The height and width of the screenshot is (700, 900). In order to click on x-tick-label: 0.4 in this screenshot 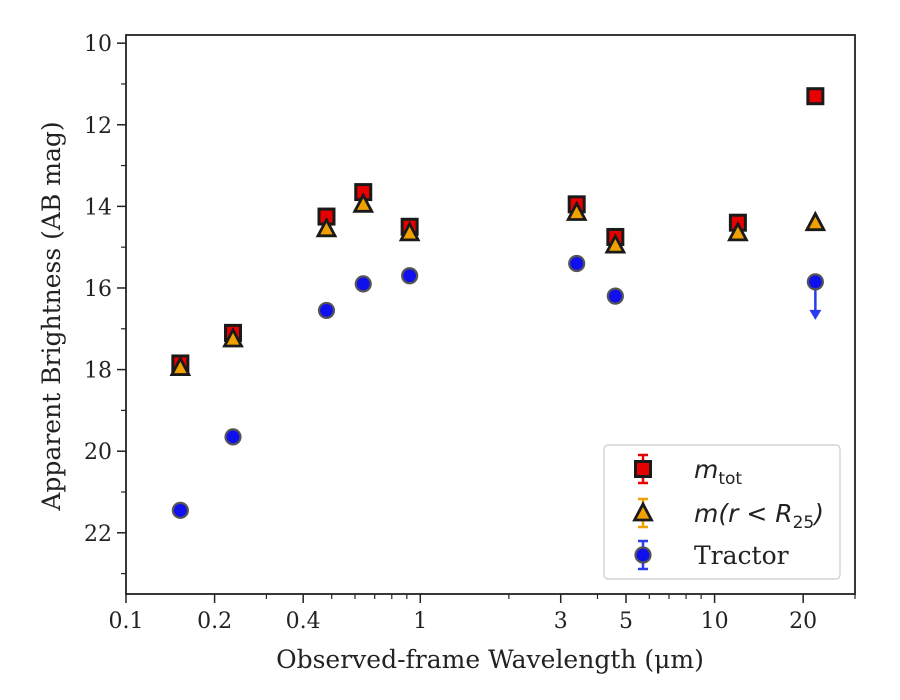, I will do `click(303, 621)`.